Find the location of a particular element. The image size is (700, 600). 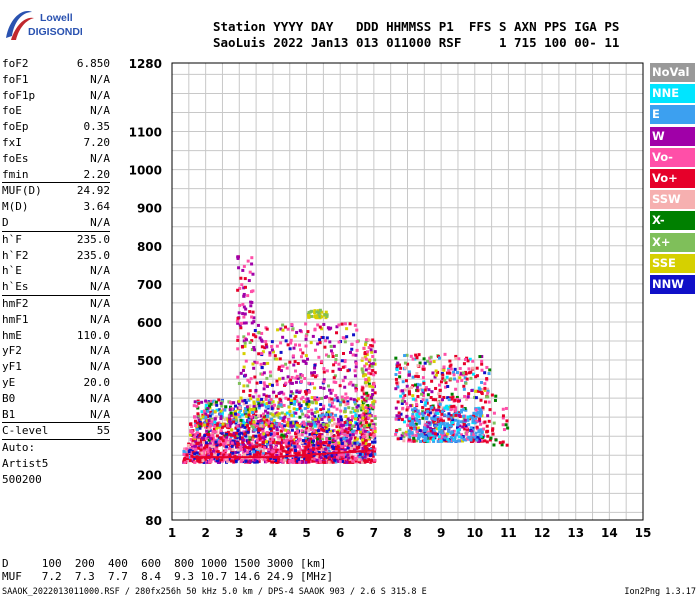

legend-item: SSW is located at coordinates (672, 200).